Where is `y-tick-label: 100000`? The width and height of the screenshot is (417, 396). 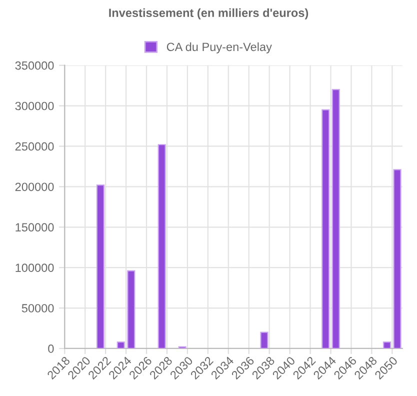
y-tick-label: 100000 is located at coordinates (35, 268).